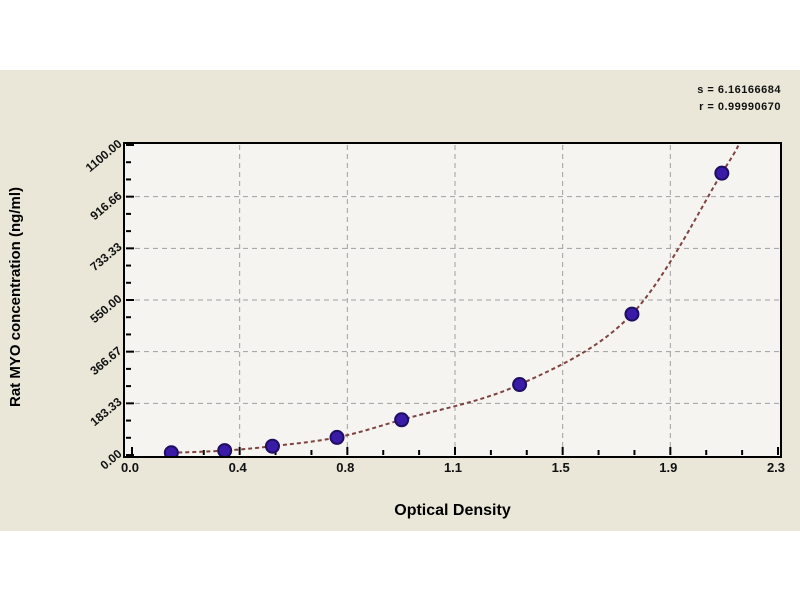 The height and width of the screenshot is (600, 800). Describe the element at coordinates (739, 90) in the screenshot. I see `stat-slope: s = 6.16166684` at that location.